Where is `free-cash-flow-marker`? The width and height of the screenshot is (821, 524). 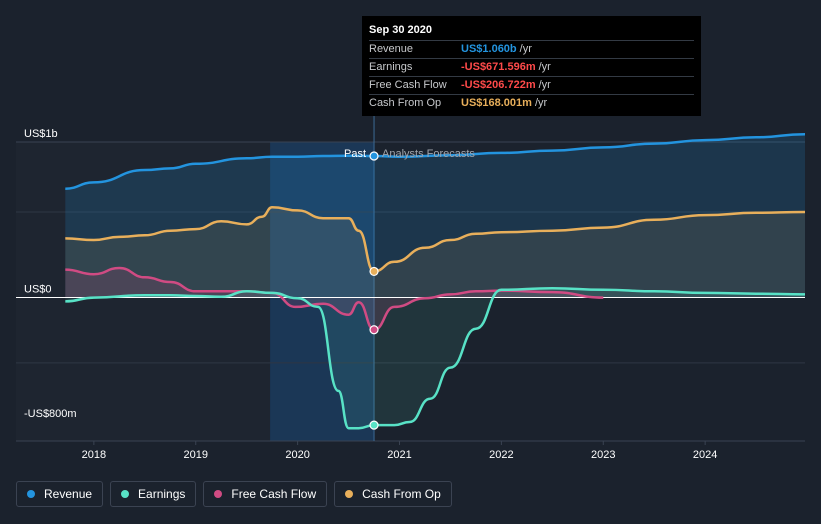 free-cash-flow-marker is located at coordinates (374, 330).